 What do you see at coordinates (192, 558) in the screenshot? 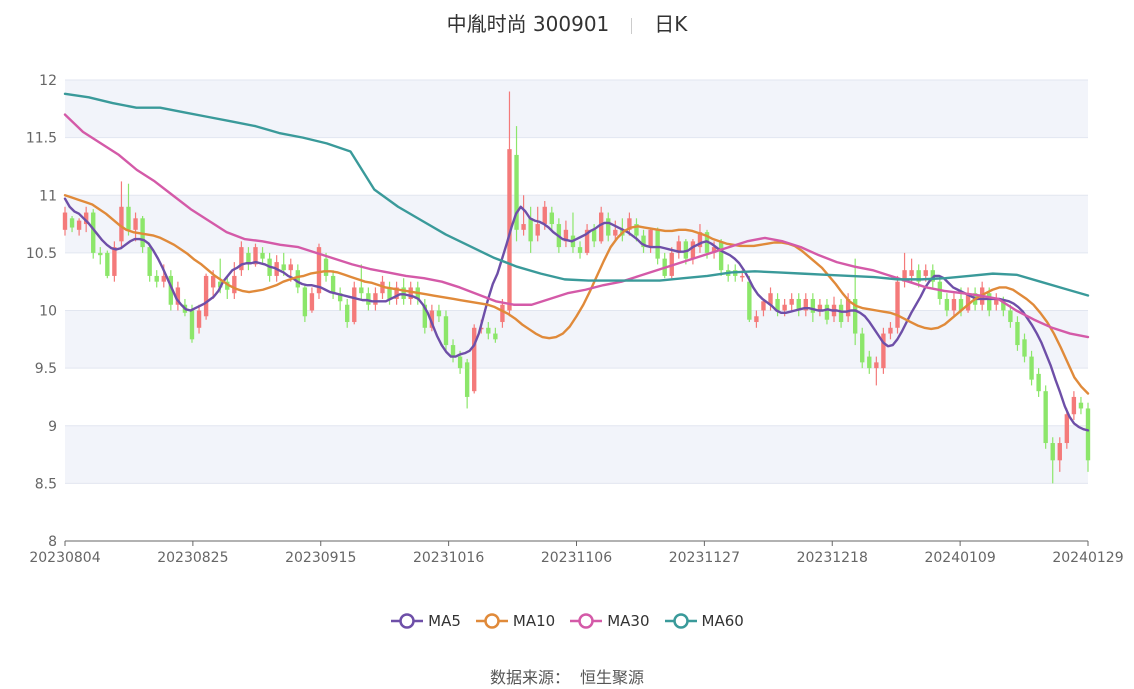
I see `x-tick-label: 20230825` at bounding box center [192, 558].